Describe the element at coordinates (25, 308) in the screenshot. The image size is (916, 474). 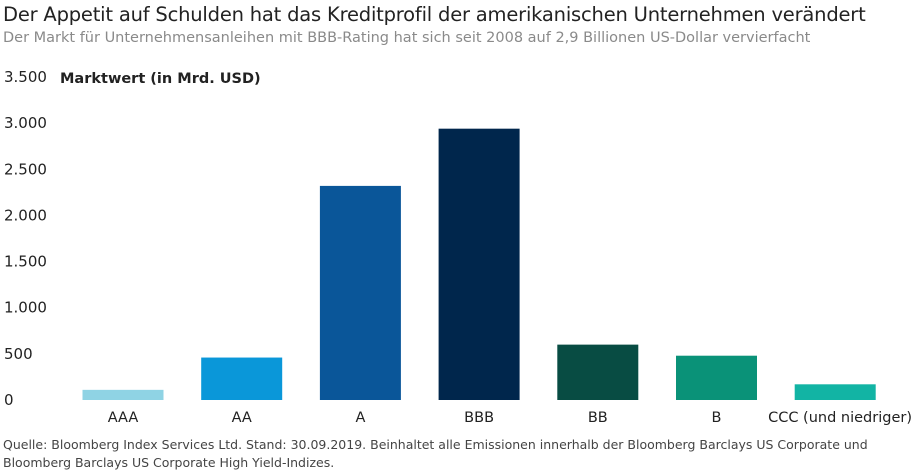
I see `y-tick-label: 1.000` at that location.